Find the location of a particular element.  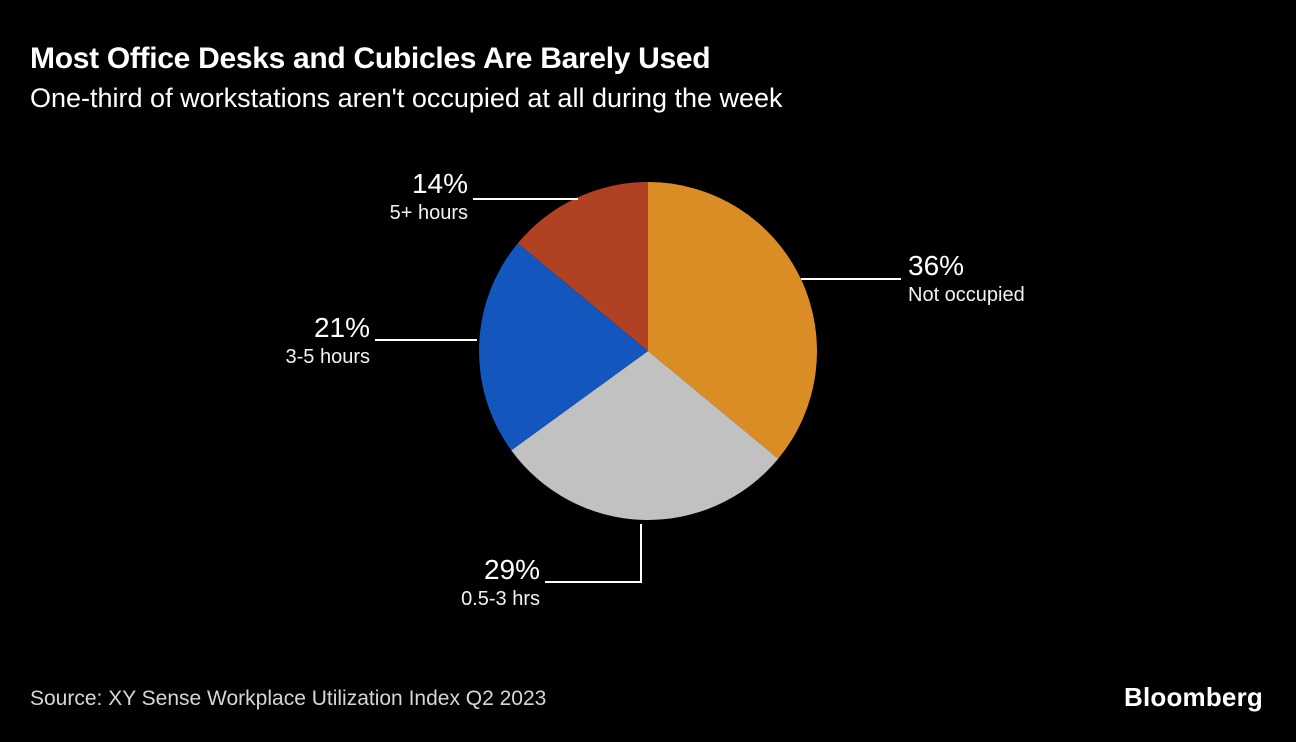

pie-slices is located at coordinates (648, 351).